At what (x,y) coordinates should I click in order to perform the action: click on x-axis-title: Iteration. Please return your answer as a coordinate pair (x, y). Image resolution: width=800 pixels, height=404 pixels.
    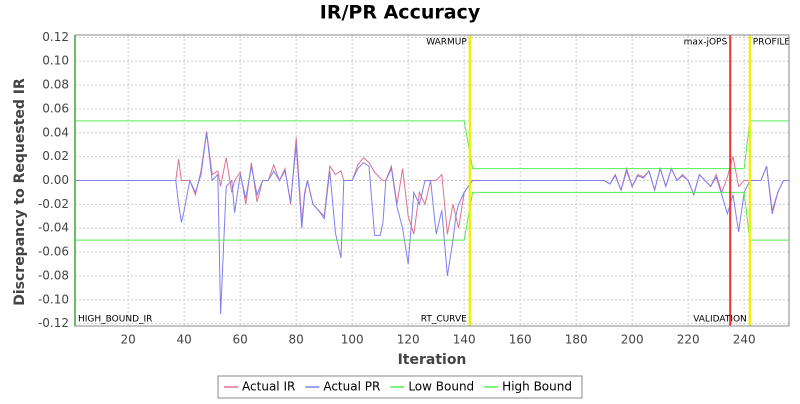
    Looking at the image, I should click on (432, 360).